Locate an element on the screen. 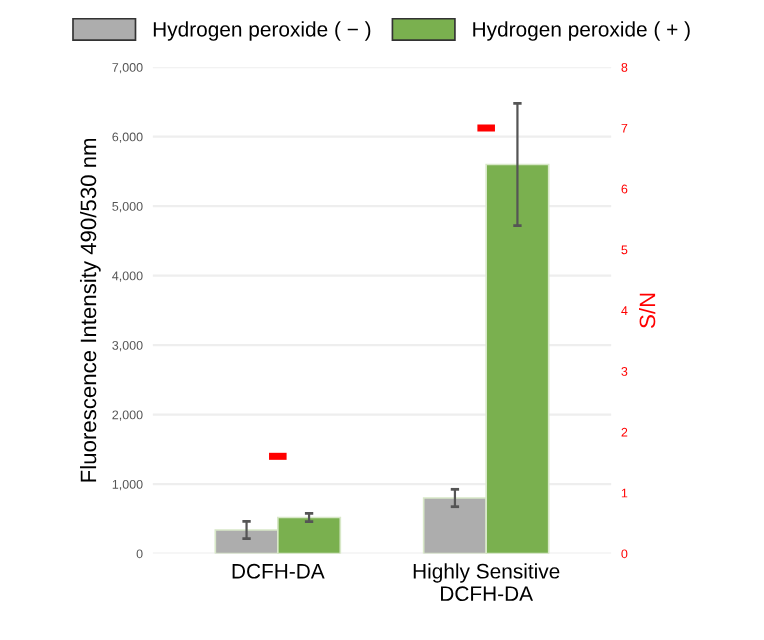 The width and height of the screenshot is (764, 640). y-axis-title: Fluorescence Intensity 490/530 nm is located at coordinates (90, 310).